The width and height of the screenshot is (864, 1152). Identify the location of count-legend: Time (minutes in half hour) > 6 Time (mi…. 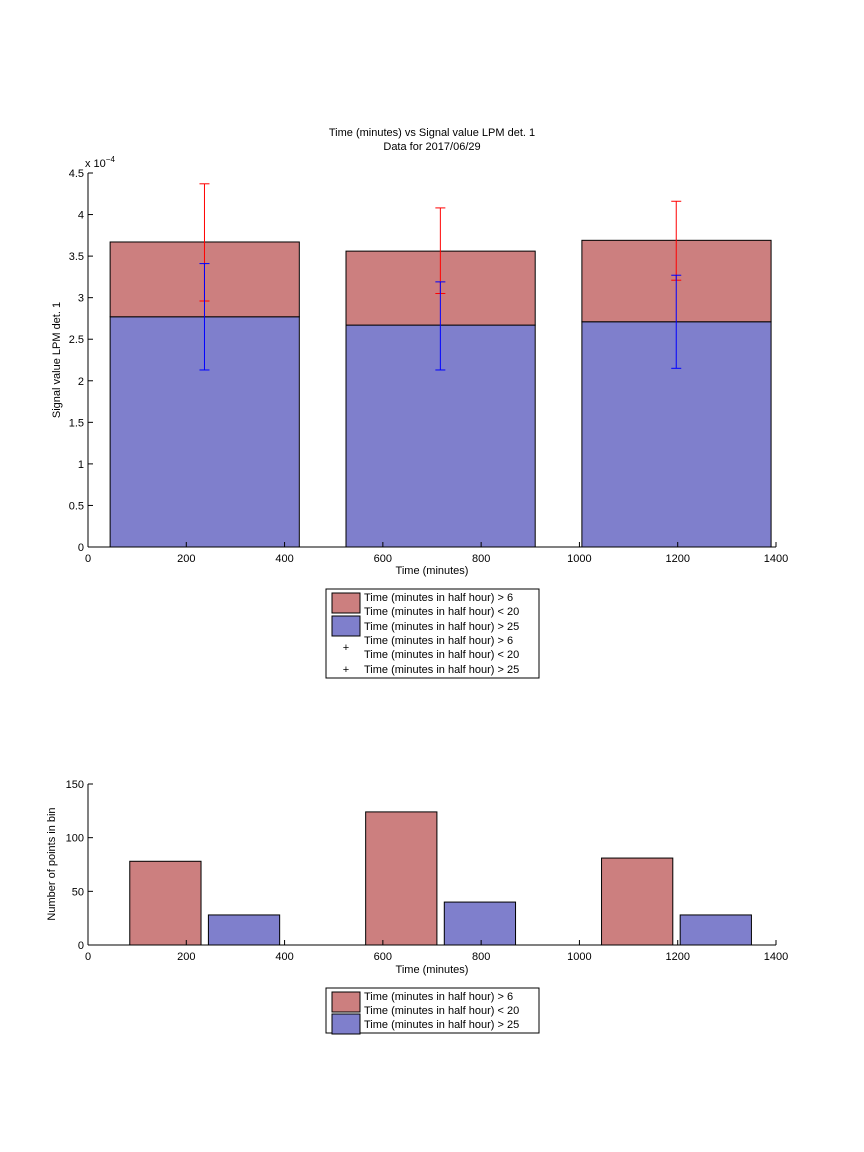
(432, 1011).